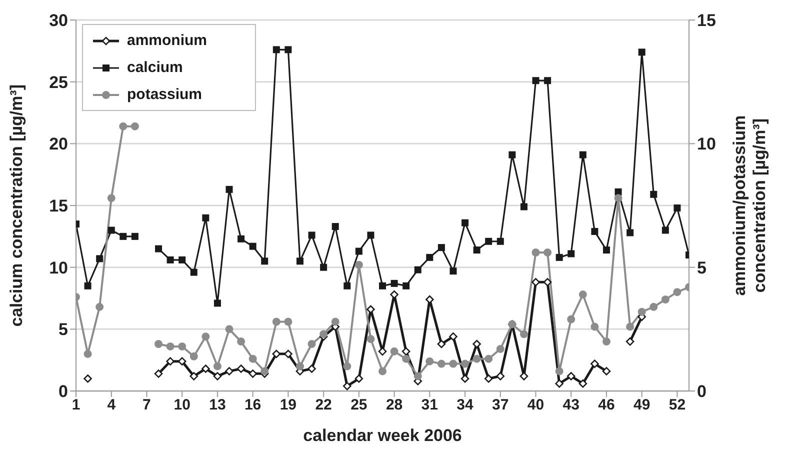 Image resolution: width=789 pixels, height=461 pixels. What do you see at coordinates (701, 268) in the screenshot?
I see `y2-tick-label: 5` at bounding box center [701, 268].